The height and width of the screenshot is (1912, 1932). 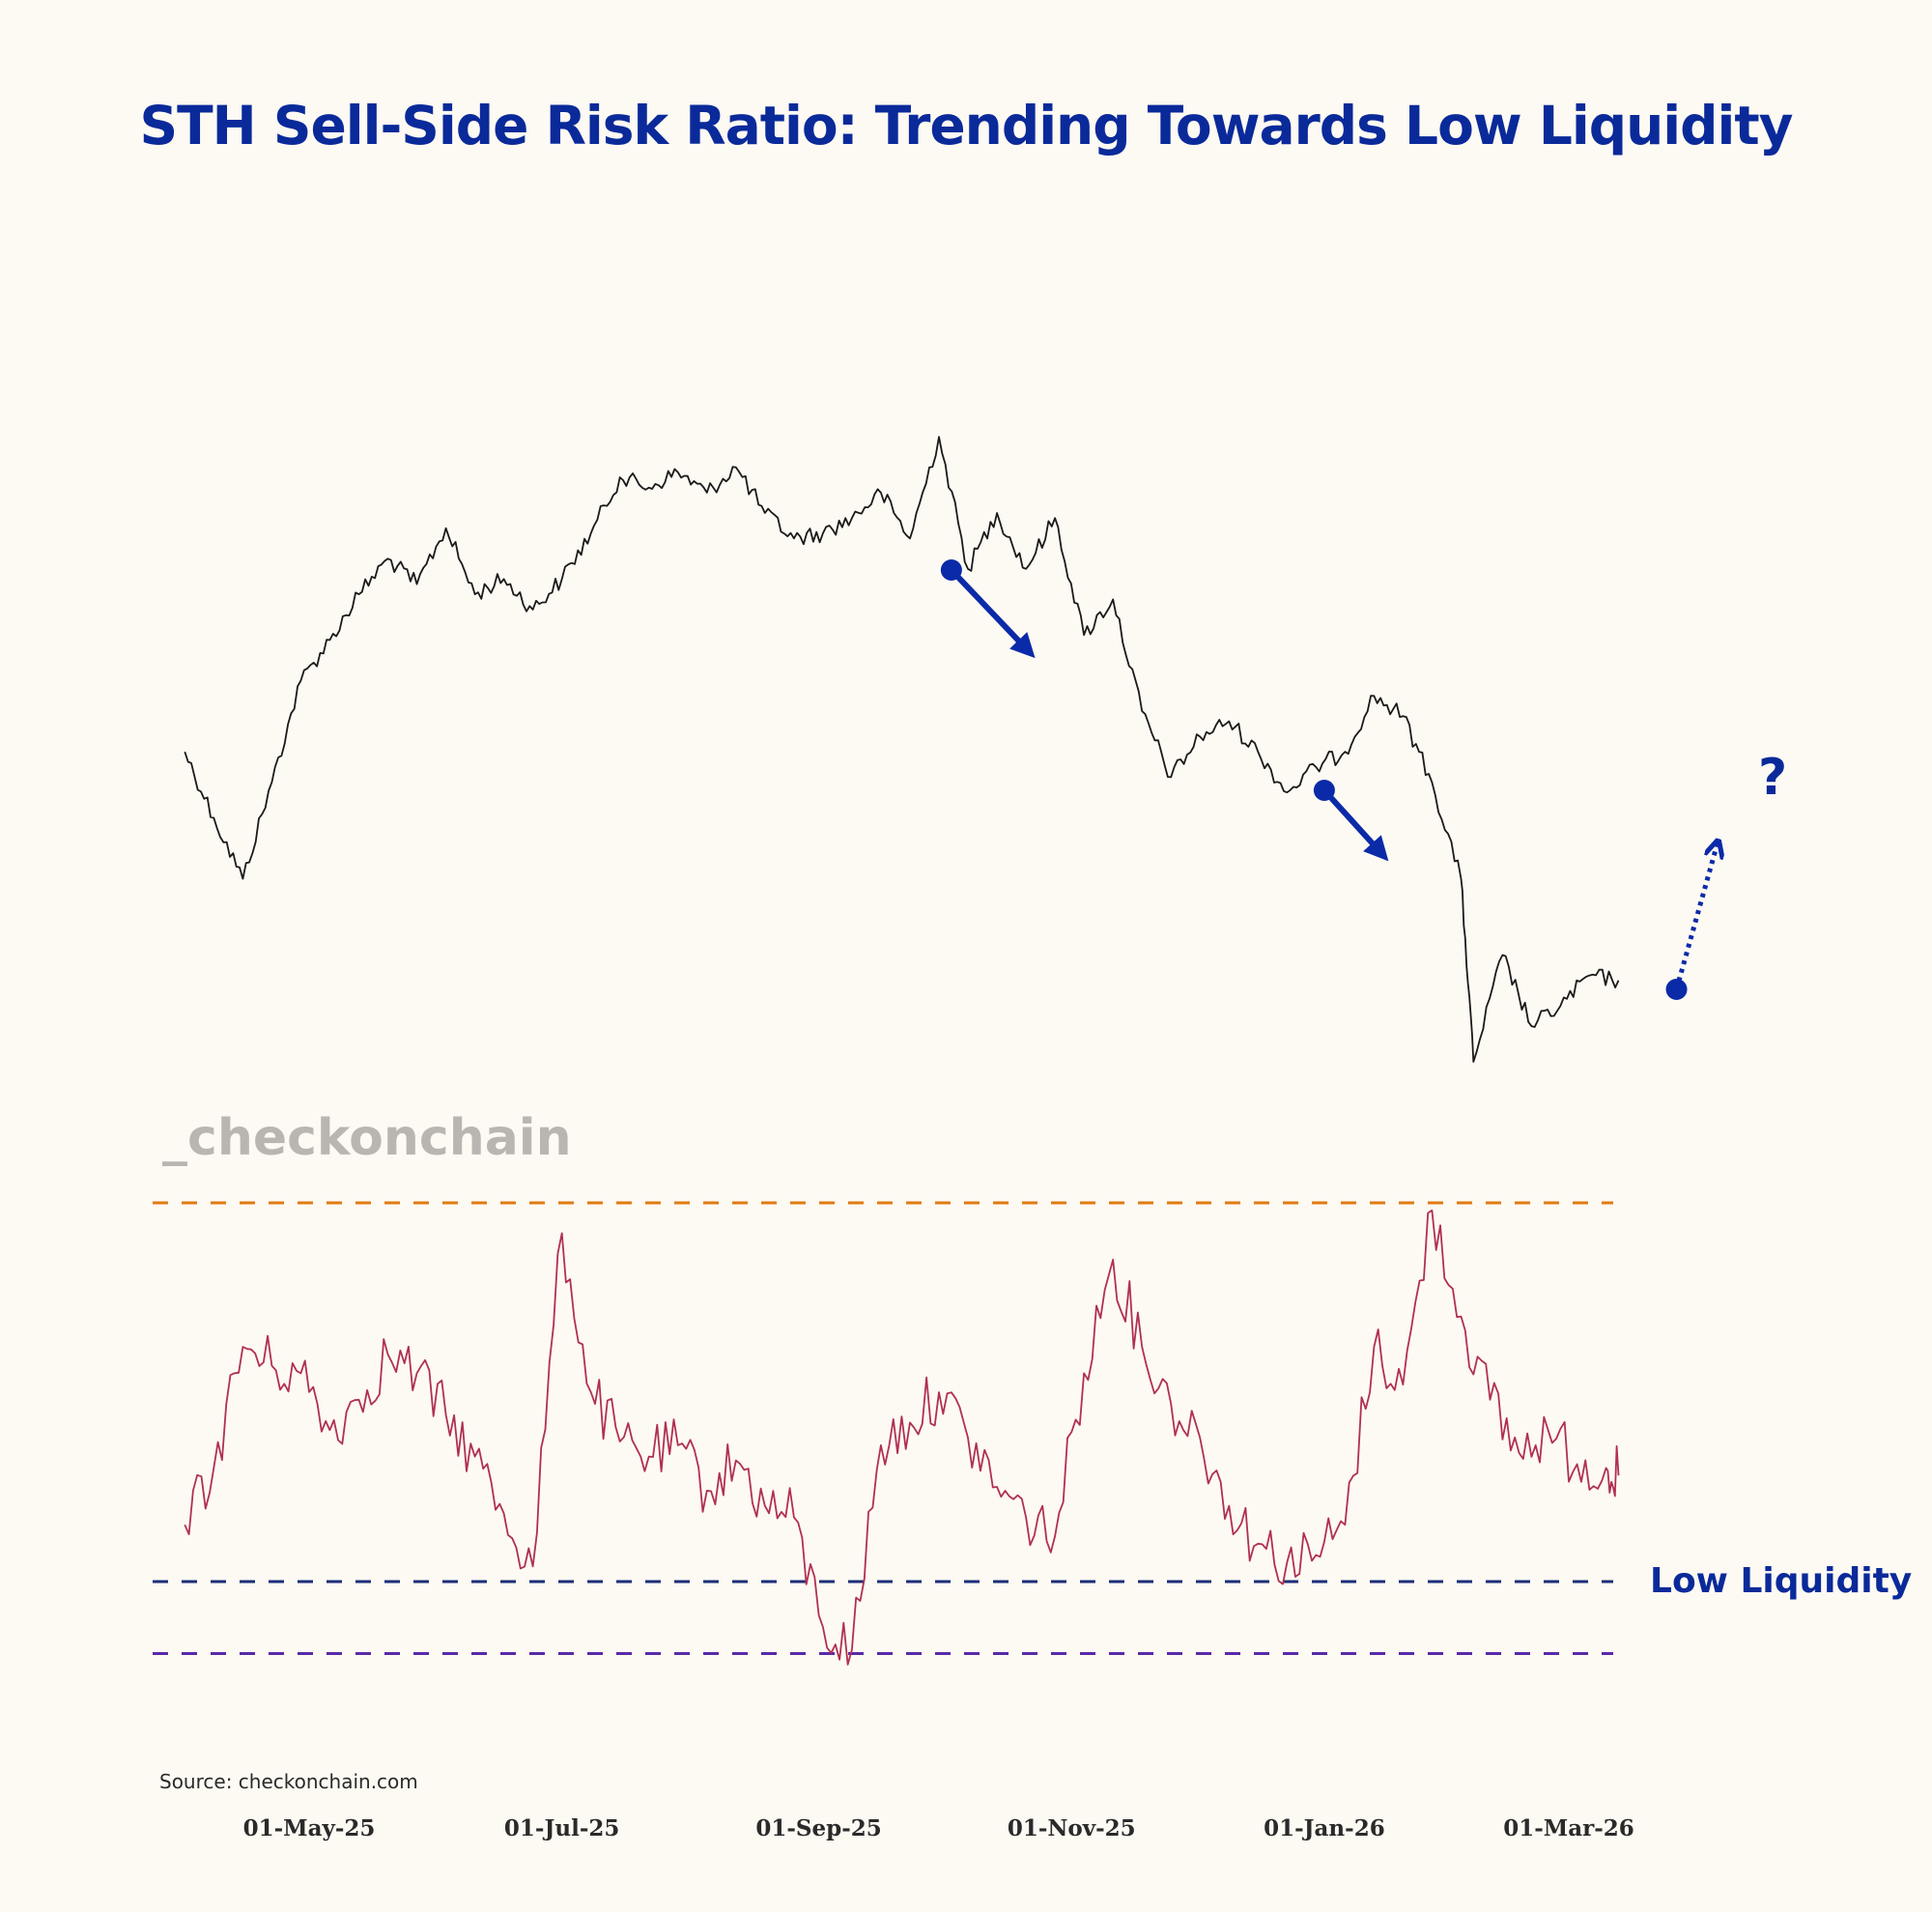 I want to click on x-tick-label: 01-Jan-26, so click(x=1324, y=1828).